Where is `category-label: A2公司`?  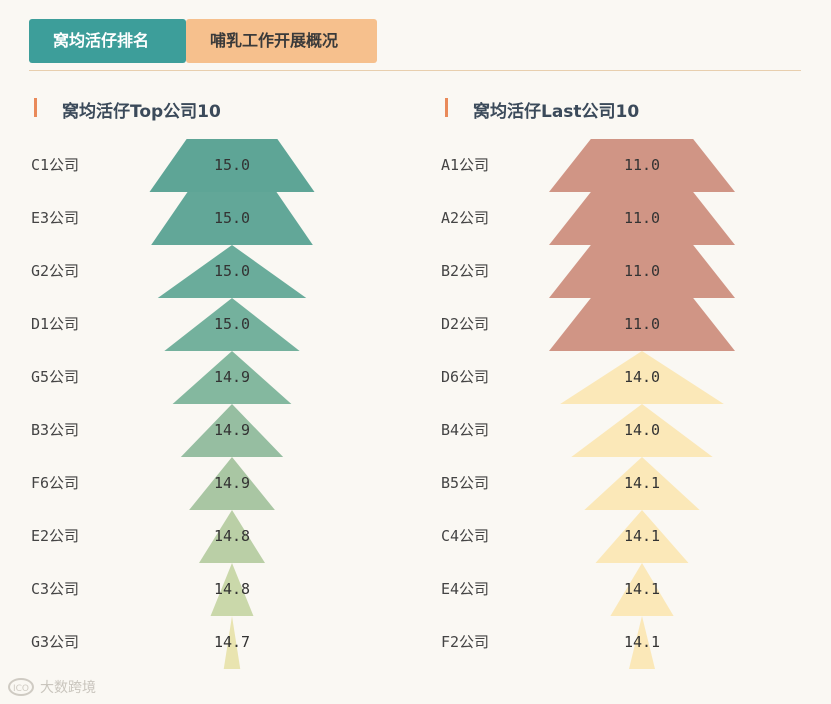
category-label: A2公司 is located at coordinates (465, 218).